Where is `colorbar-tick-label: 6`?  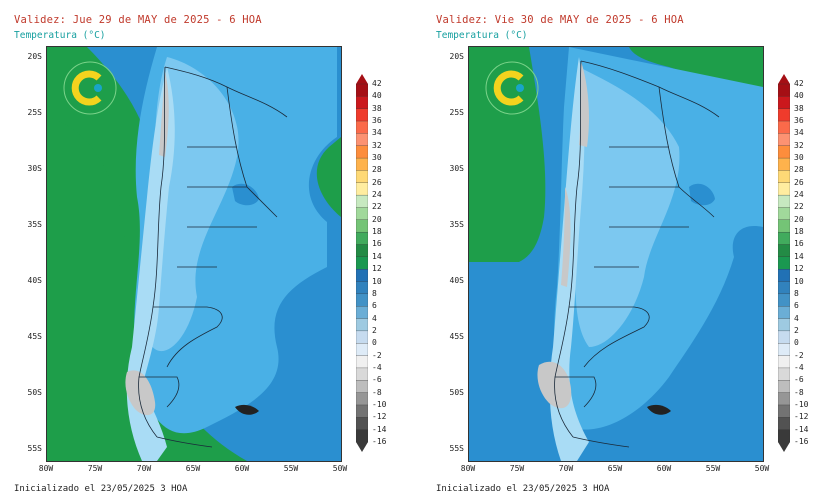
colorbar-tick-label: 6 is located at coordinates (796, 306).